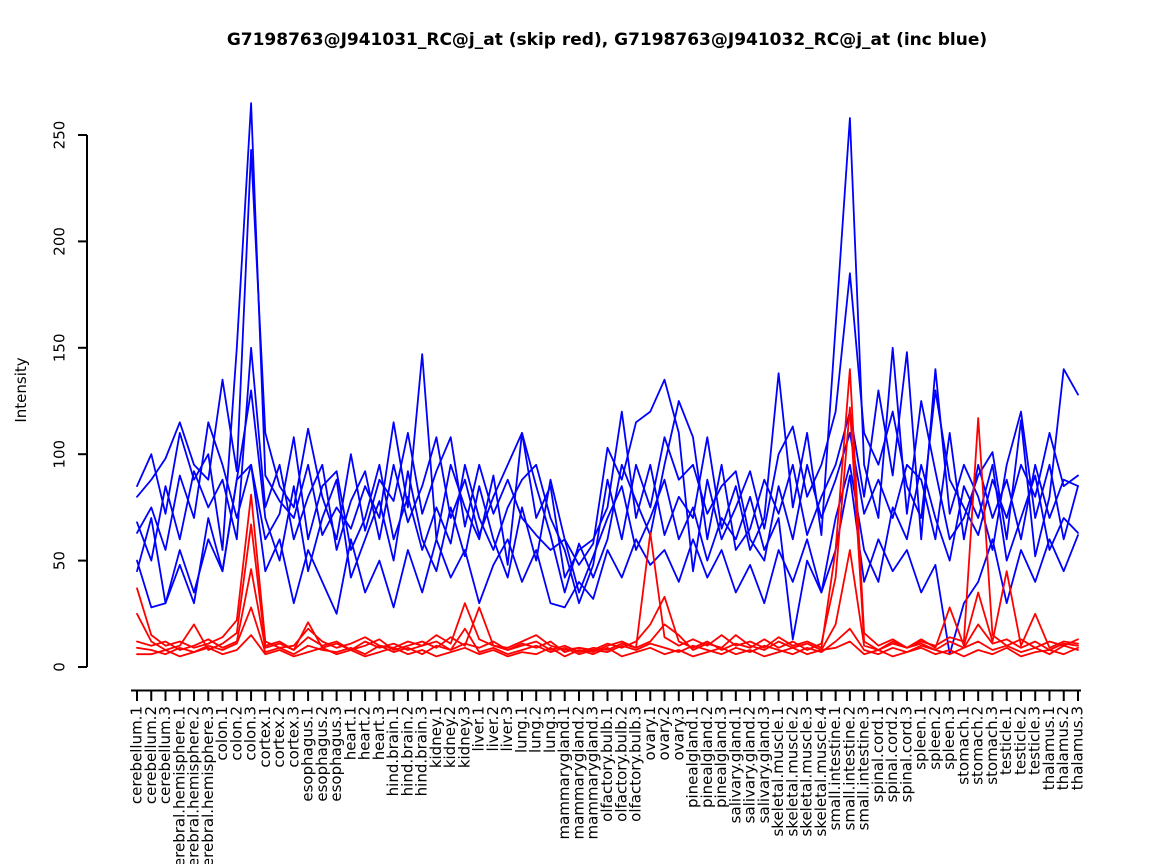 This screenshot has height=864, width=1152. Describe the element at coordinates (436, 737) in the screenshot. I see `x-tick-label: kidney.1` at that location.